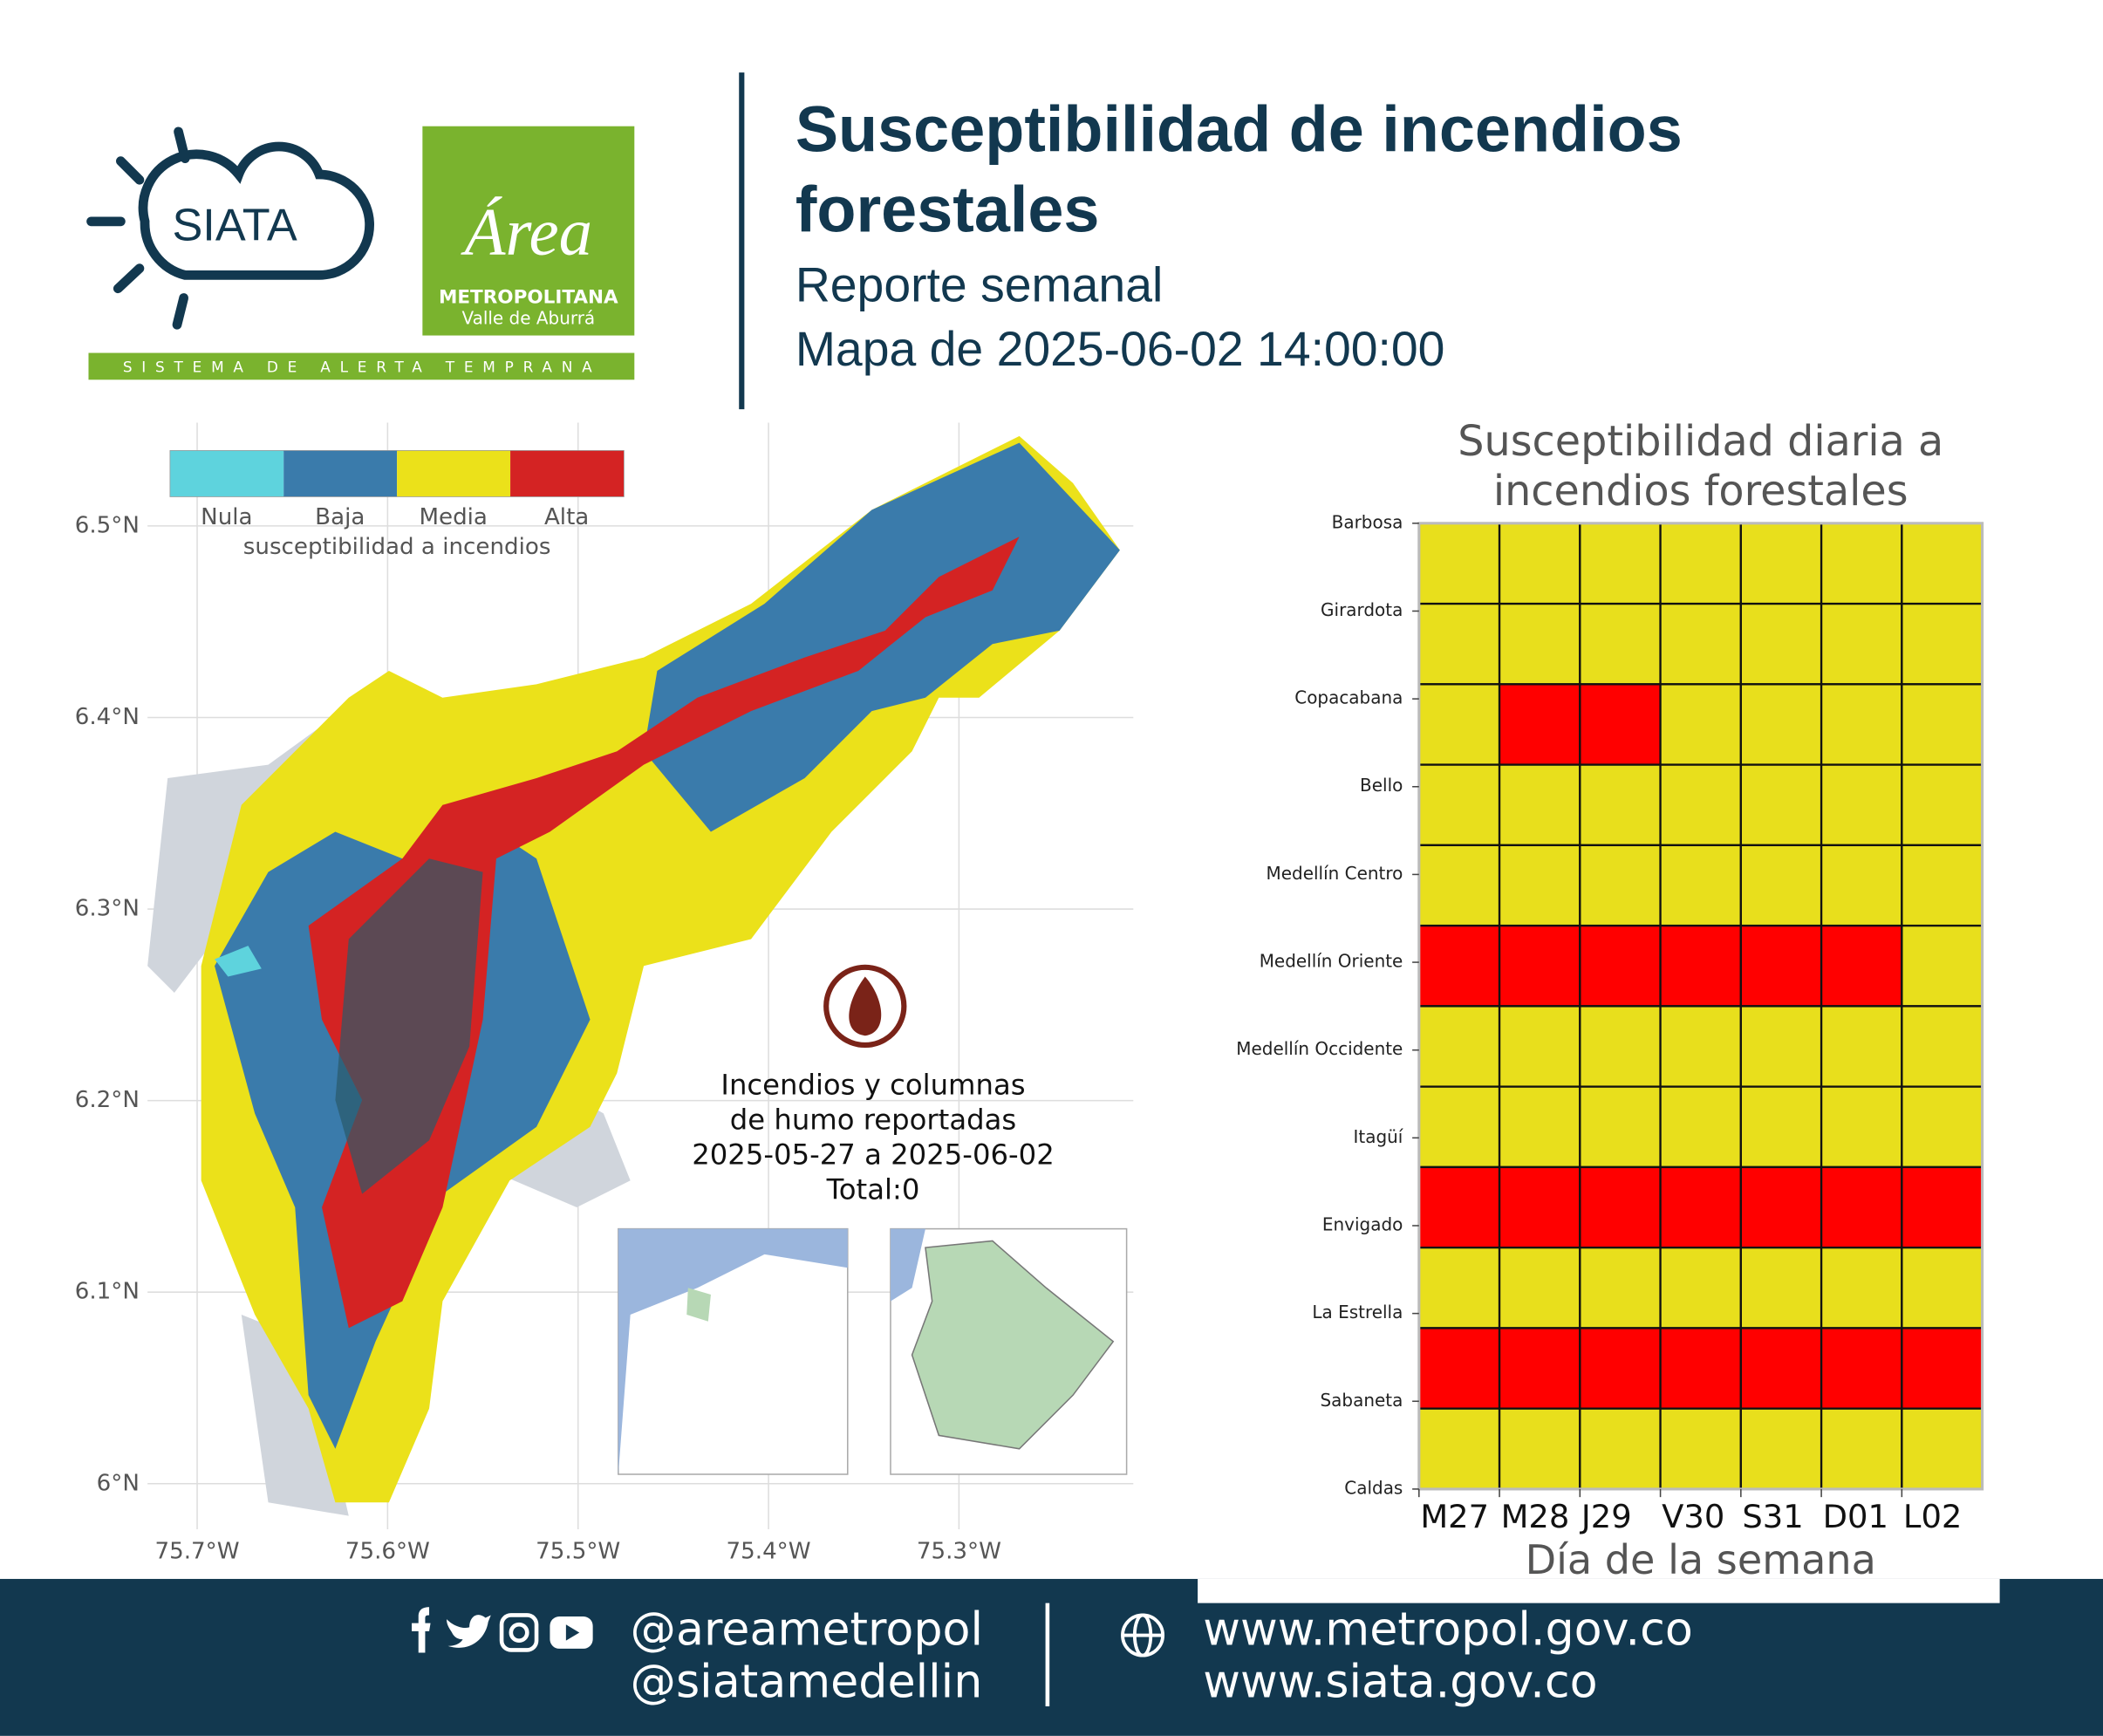 The height and width of the screenshot is (1736, 2103). What do you see at coordinates (1606, 1516) in the screenshot?
I see `x-tick-label: J29` at bounding box center [1606, 1516].